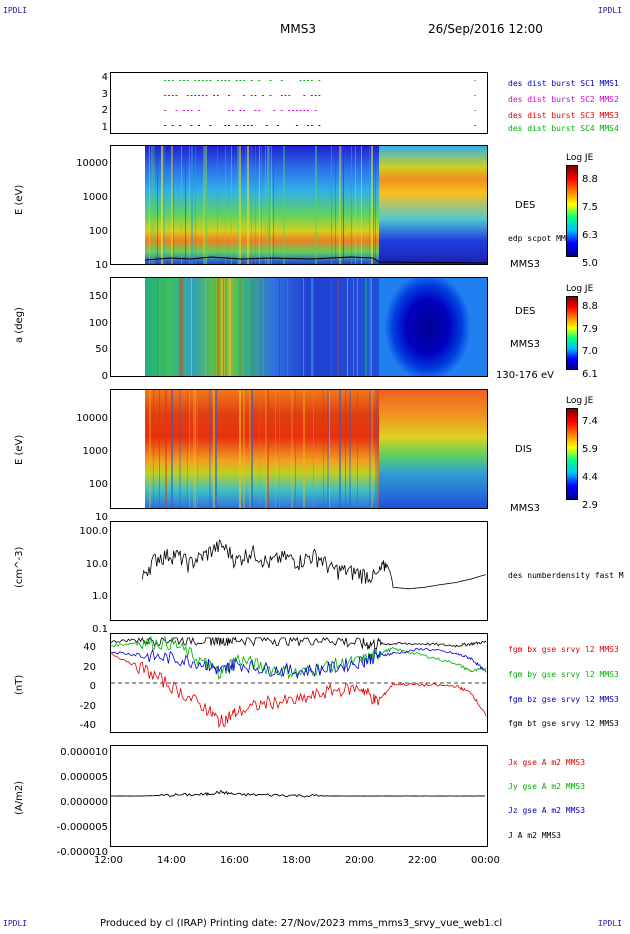 The width and height of the screenshot is (630, 934). I want to click on dis-energy-panel, so click(299, 449).